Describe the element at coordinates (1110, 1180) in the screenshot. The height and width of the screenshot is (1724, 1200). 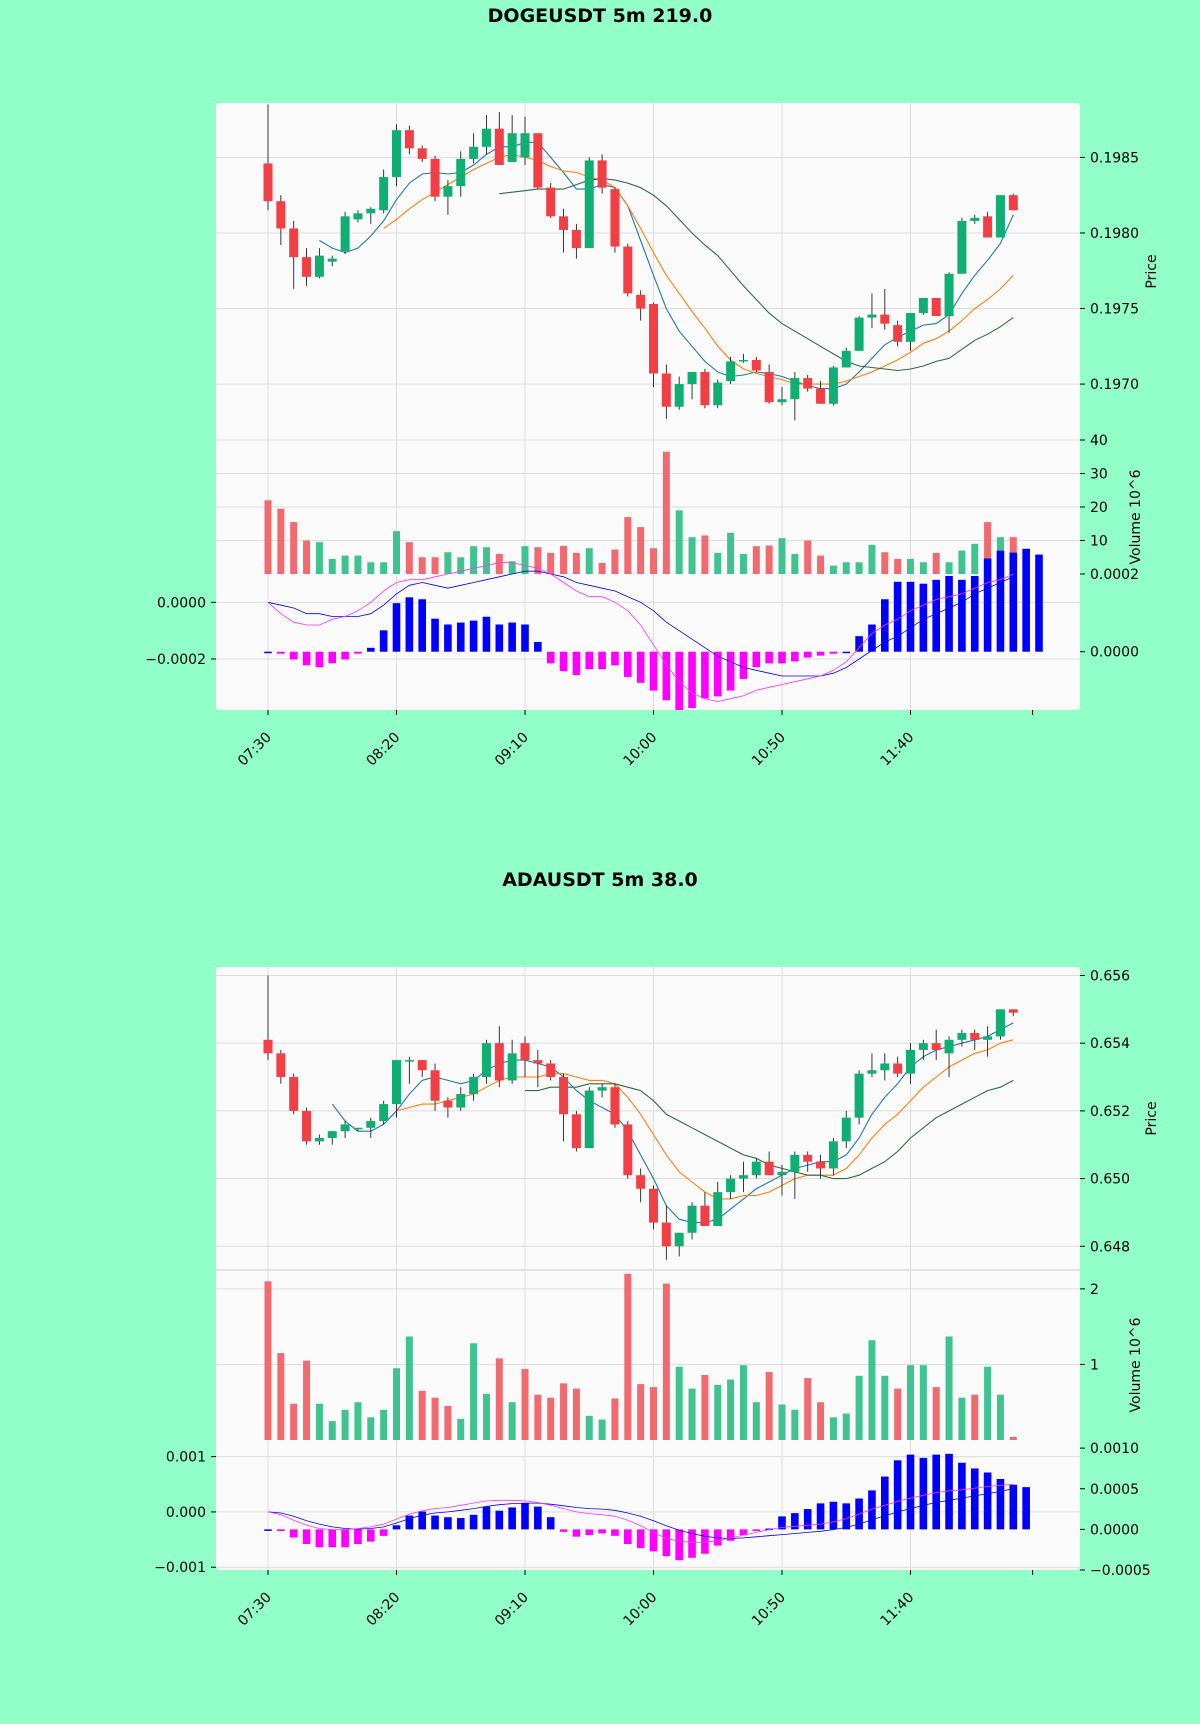
I see `price-tick-label: 0.650` at that location.